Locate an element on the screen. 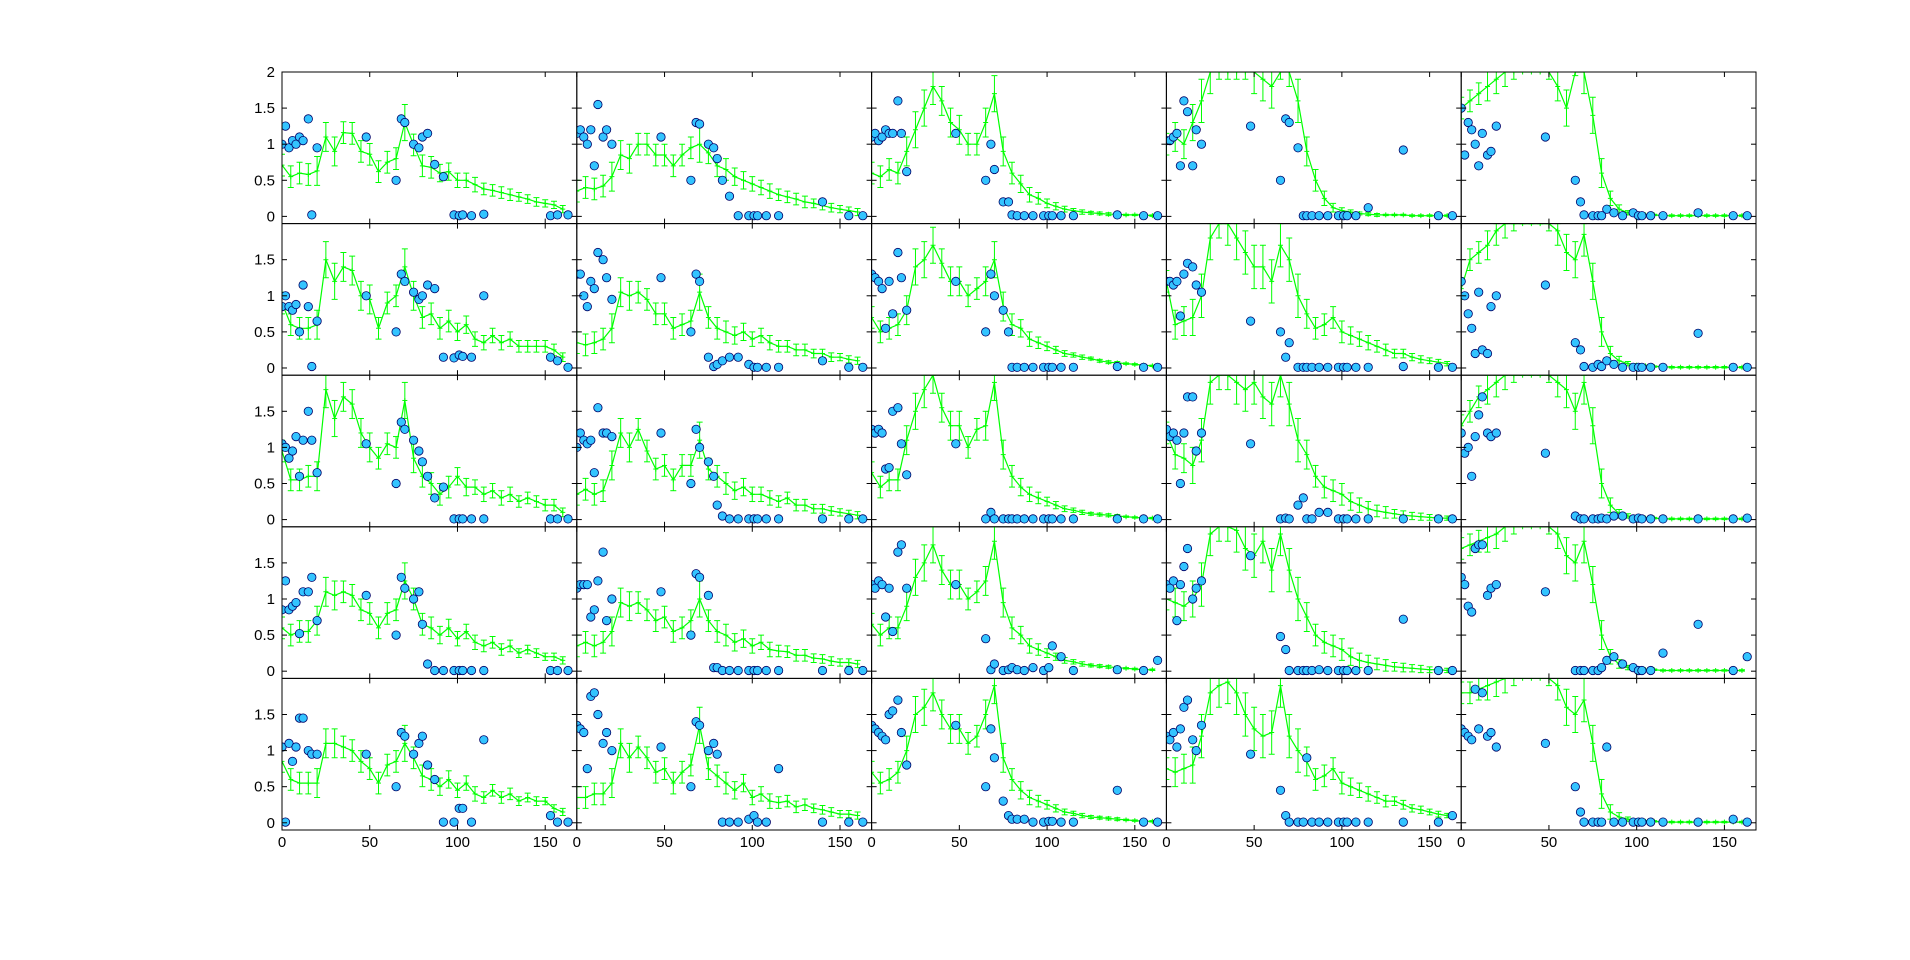 Image resolution: width=1910 pixels, height=960 pixels. x-tick-label: 150 is located at coordinates (1429, 842).